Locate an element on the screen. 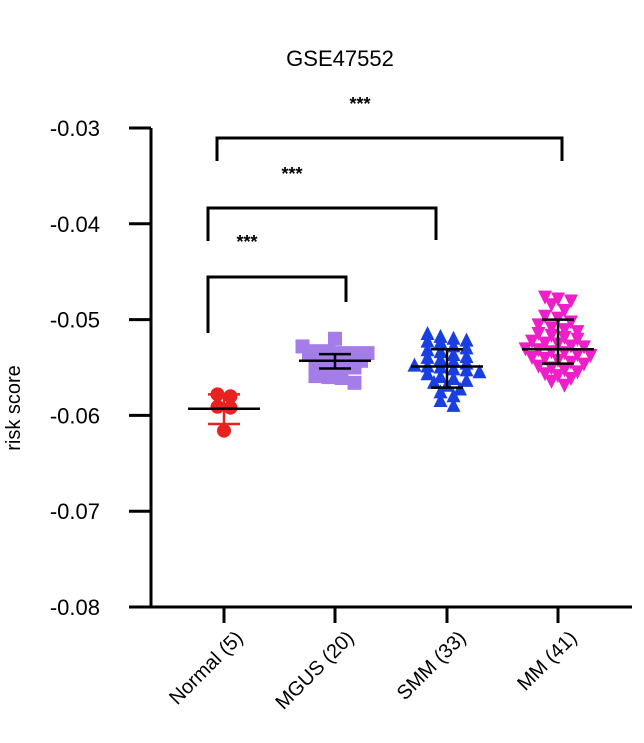  data-points is located at coordinates (404, 364).